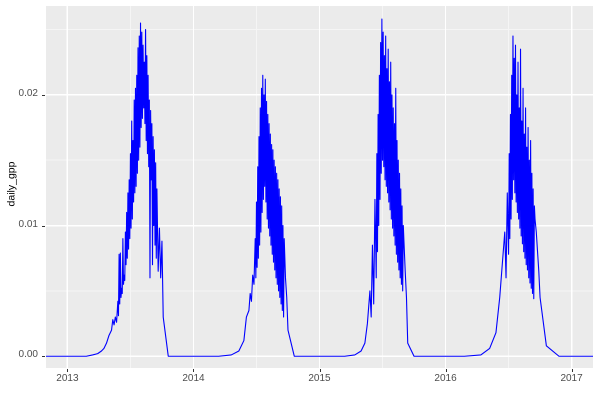  Describe the element at coordinates (319, 378) in the screenshot. I see `x-tick-label: 2015` at that location.